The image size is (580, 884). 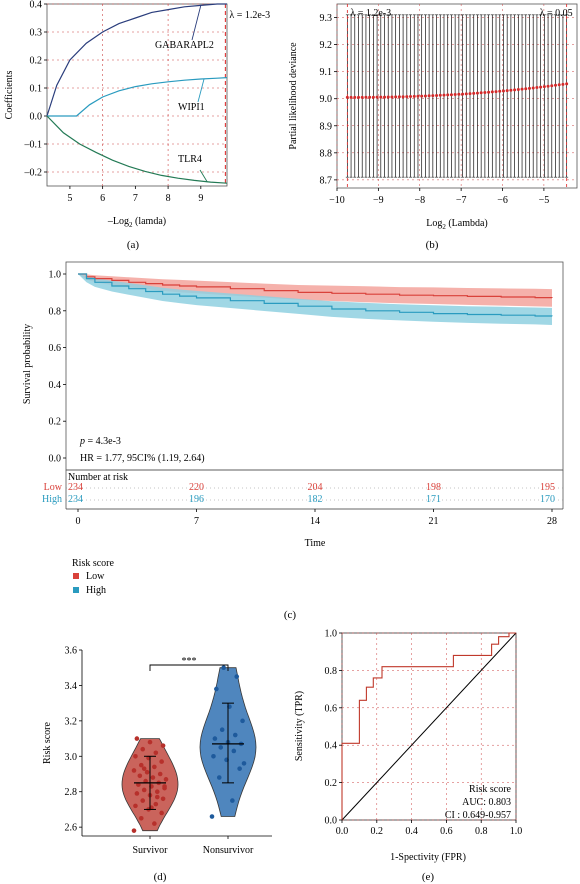 I want to click on annotation-title: Risk score, so click(x=490, y=789).